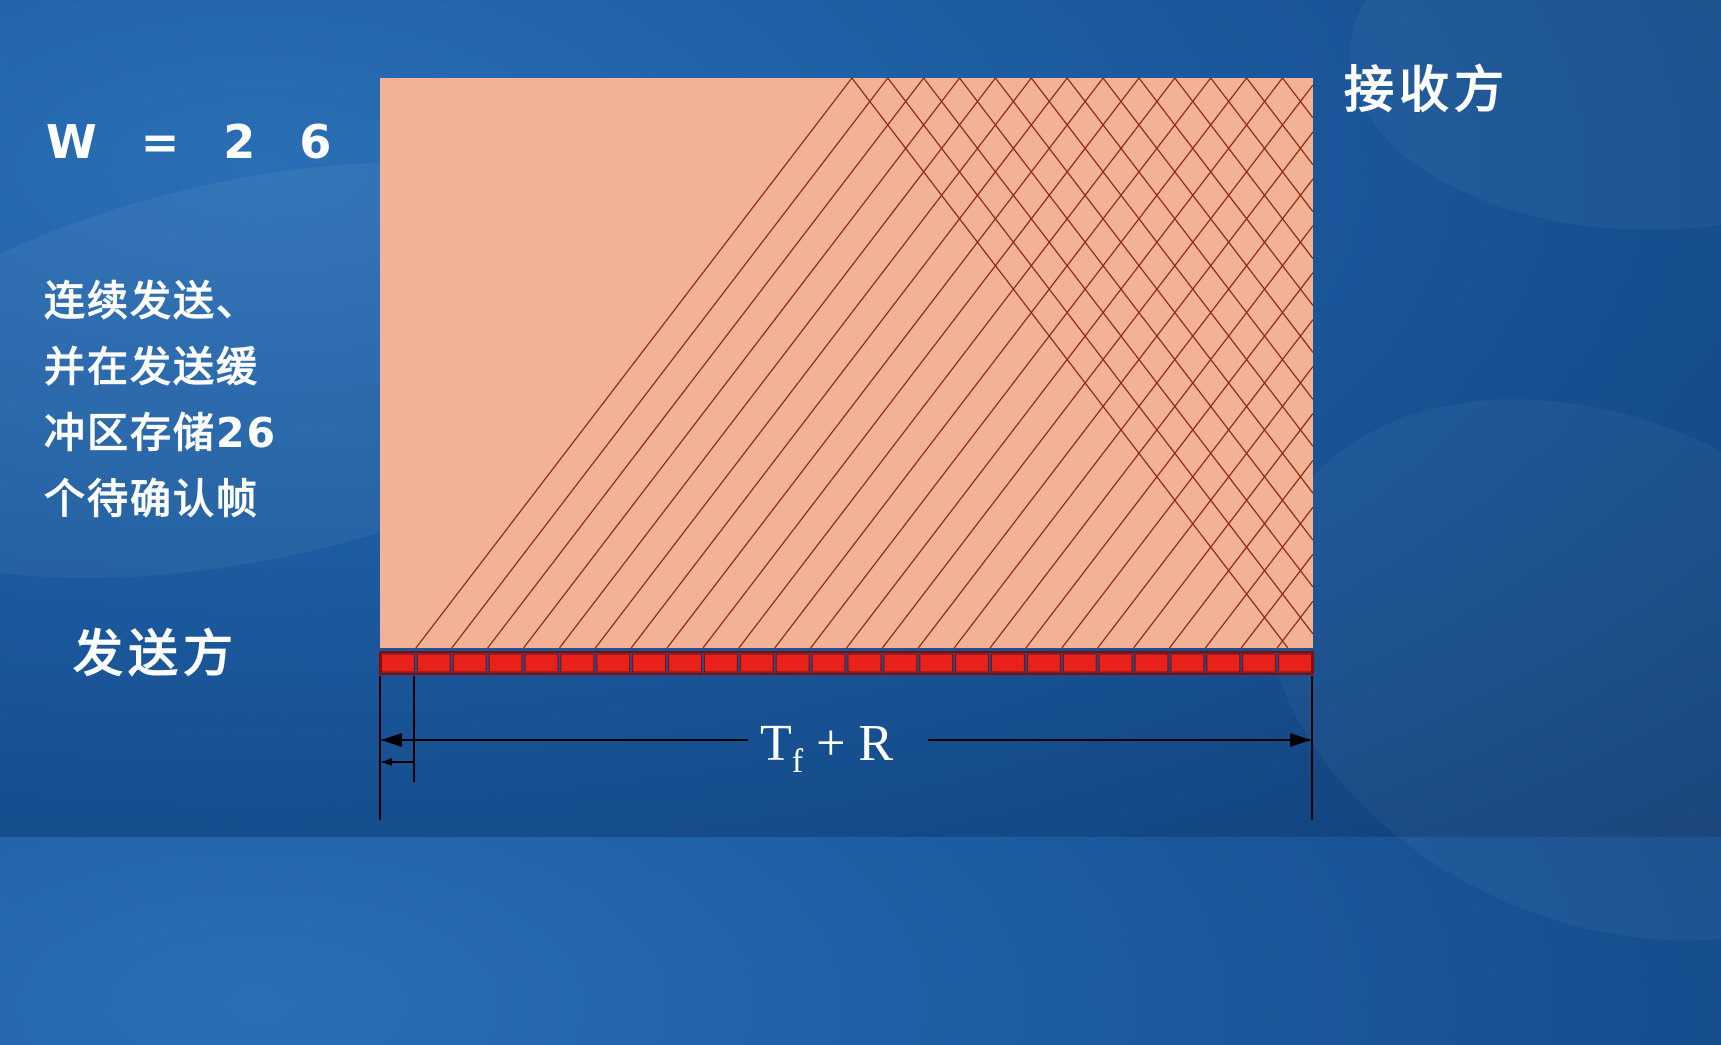 The width and height of the screenshot is (1721, 1045). I want to click on description-line: 连续发送、, so click(151, 301).